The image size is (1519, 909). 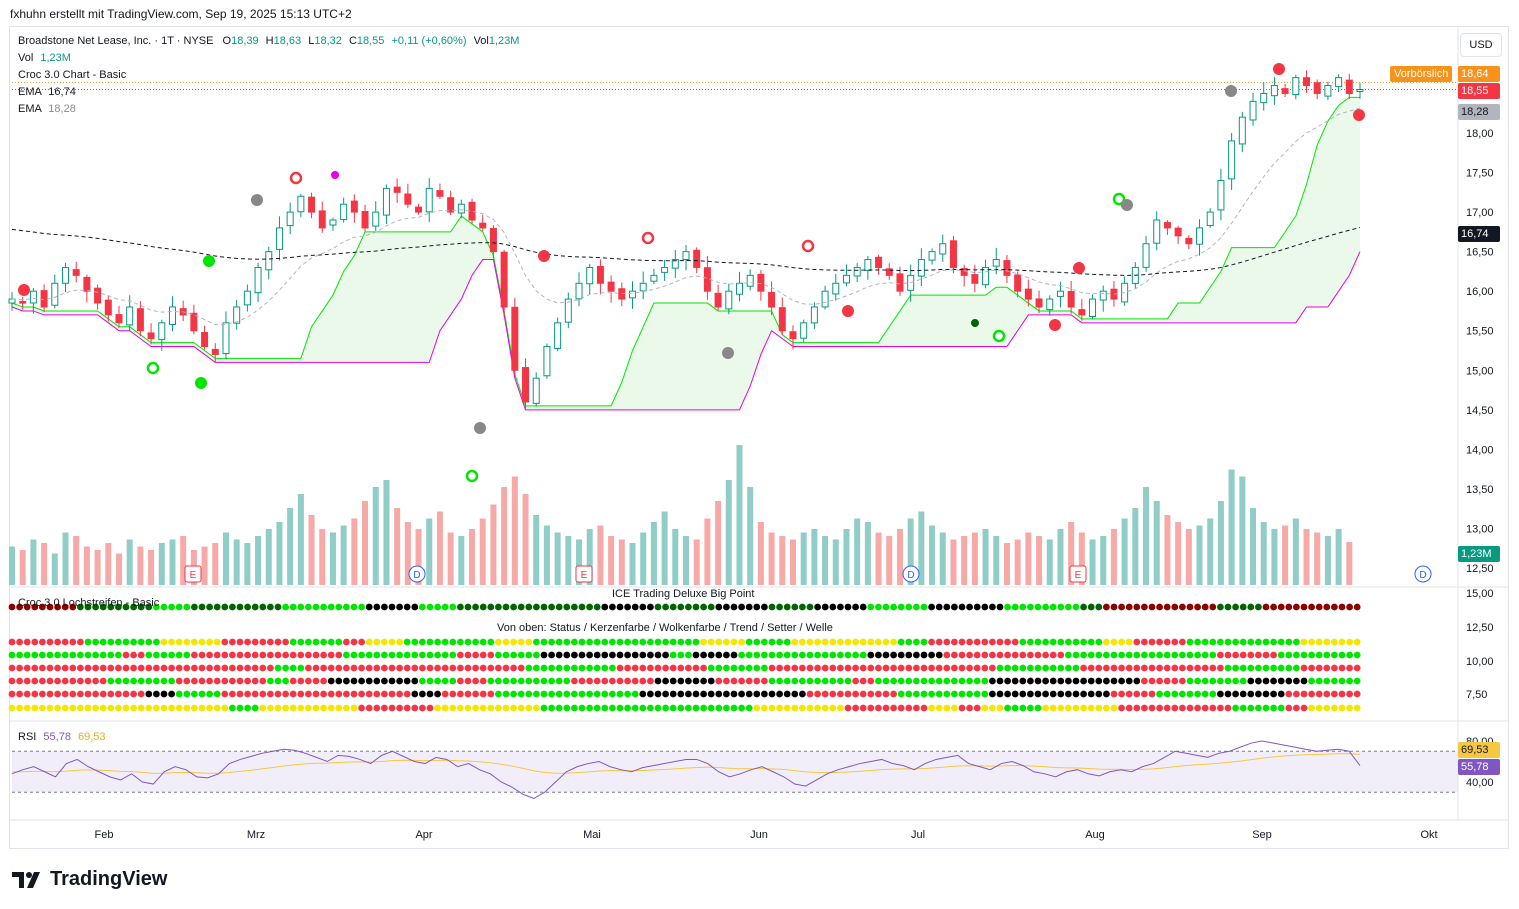 What do you see at coordinates (26, 58) in the screenshot?
I see `legend-volume-label: Vol` at bounding box center [26, 58].